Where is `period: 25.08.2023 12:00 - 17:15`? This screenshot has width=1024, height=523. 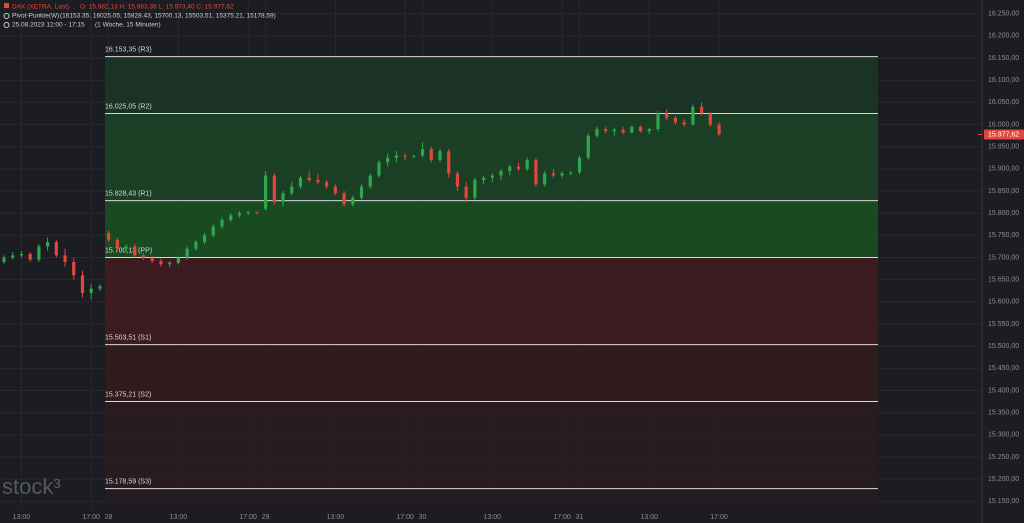
period: 25.08.2023 12:00 - 17:15 is located at coordinates (48, 25).